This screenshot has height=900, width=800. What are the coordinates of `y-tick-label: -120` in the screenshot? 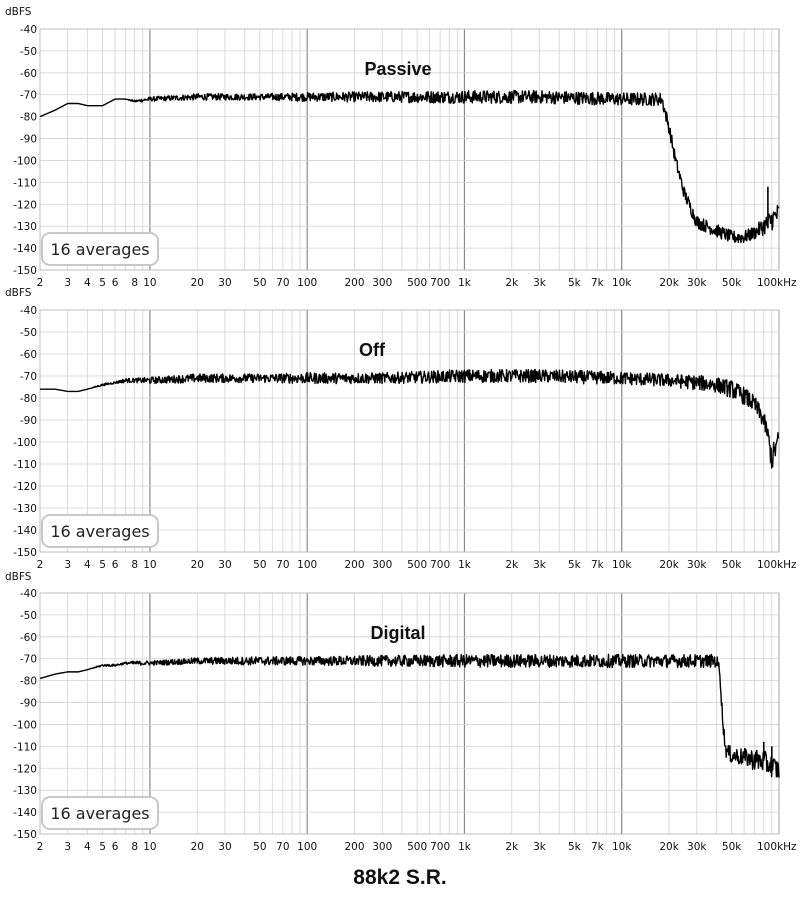 It's located at (25, 205).